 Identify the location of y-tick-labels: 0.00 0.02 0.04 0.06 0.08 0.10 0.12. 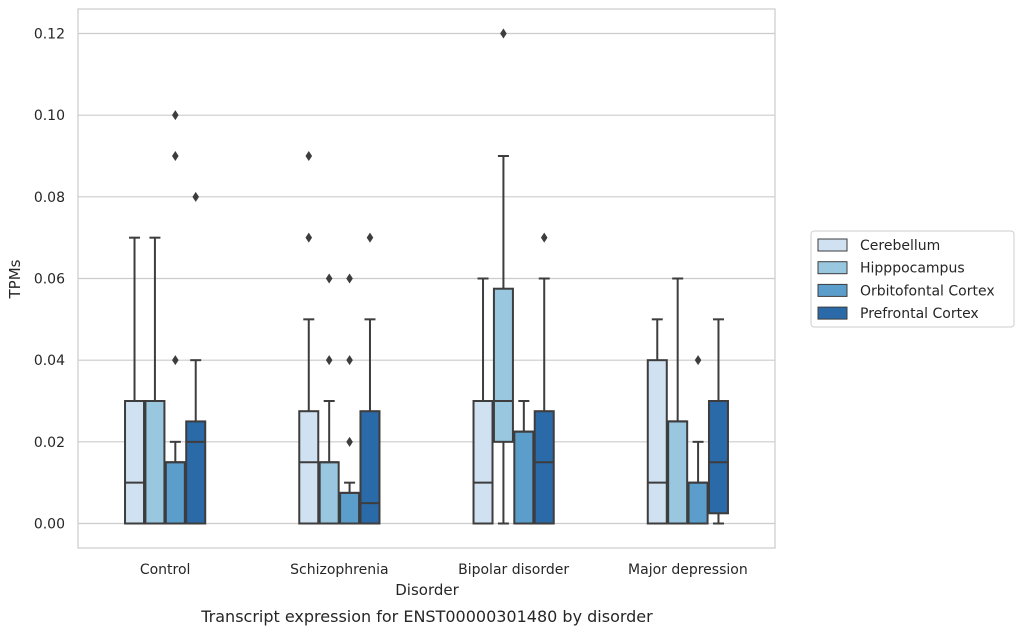
(49, 280).